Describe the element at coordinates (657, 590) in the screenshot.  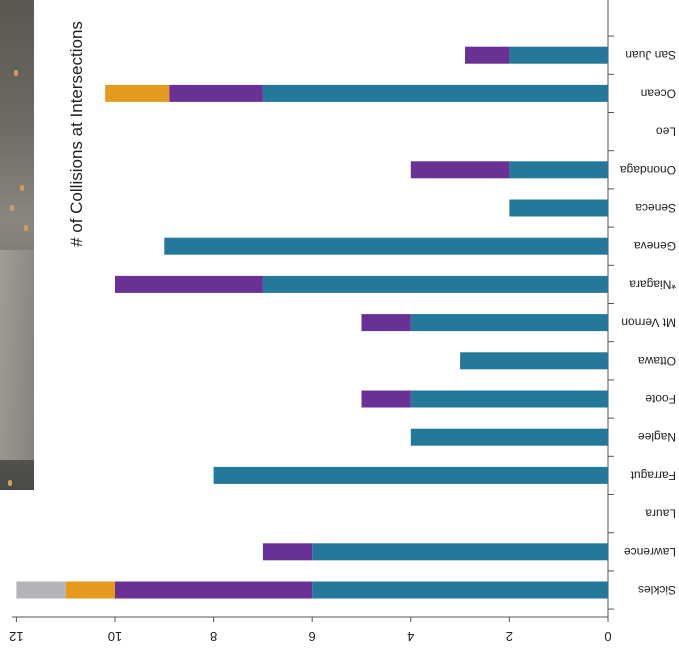
I see `category-label: Sickles` at that location.